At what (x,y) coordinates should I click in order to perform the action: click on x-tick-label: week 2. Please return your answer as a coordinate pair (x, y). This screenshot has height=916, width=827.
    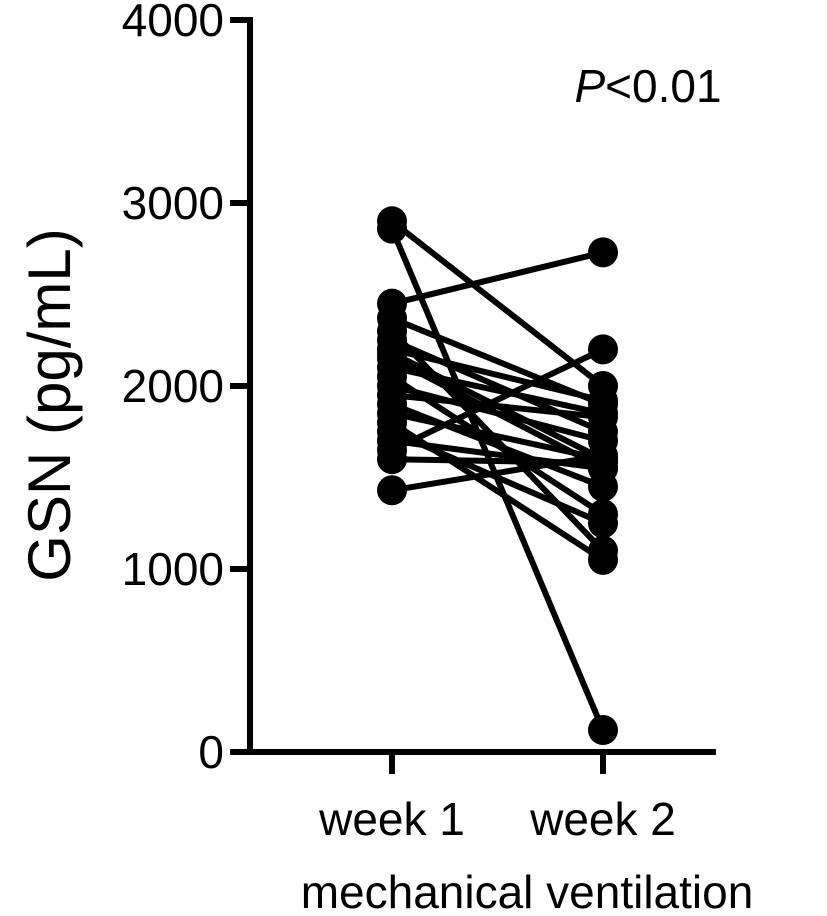
    Looking at the image, I should click on (602, 819).